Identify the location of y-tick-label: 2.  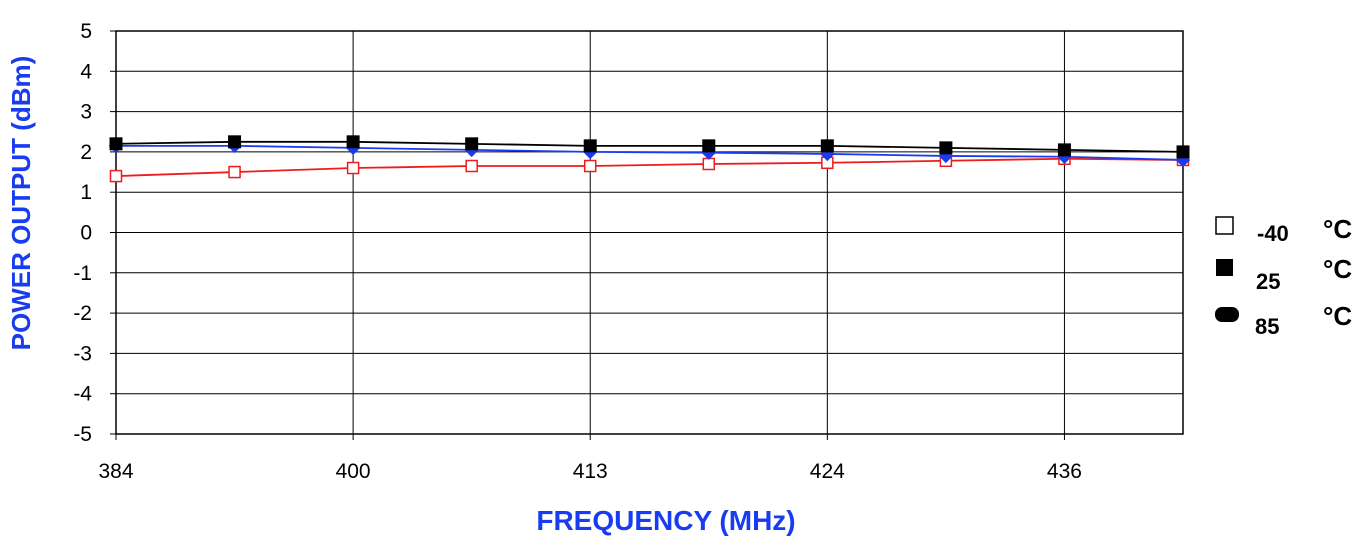
(86, 152).